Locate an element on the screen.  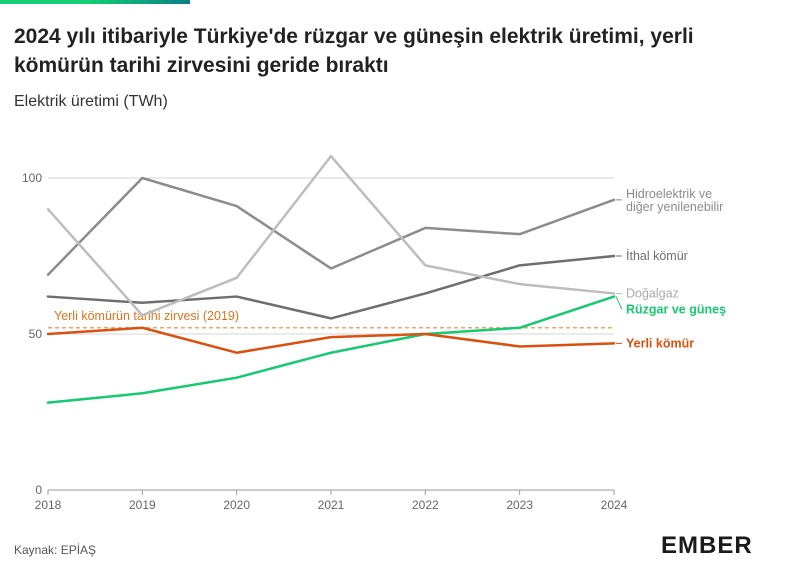
y-tick-label: 100 is located at coordinates (32, 178).